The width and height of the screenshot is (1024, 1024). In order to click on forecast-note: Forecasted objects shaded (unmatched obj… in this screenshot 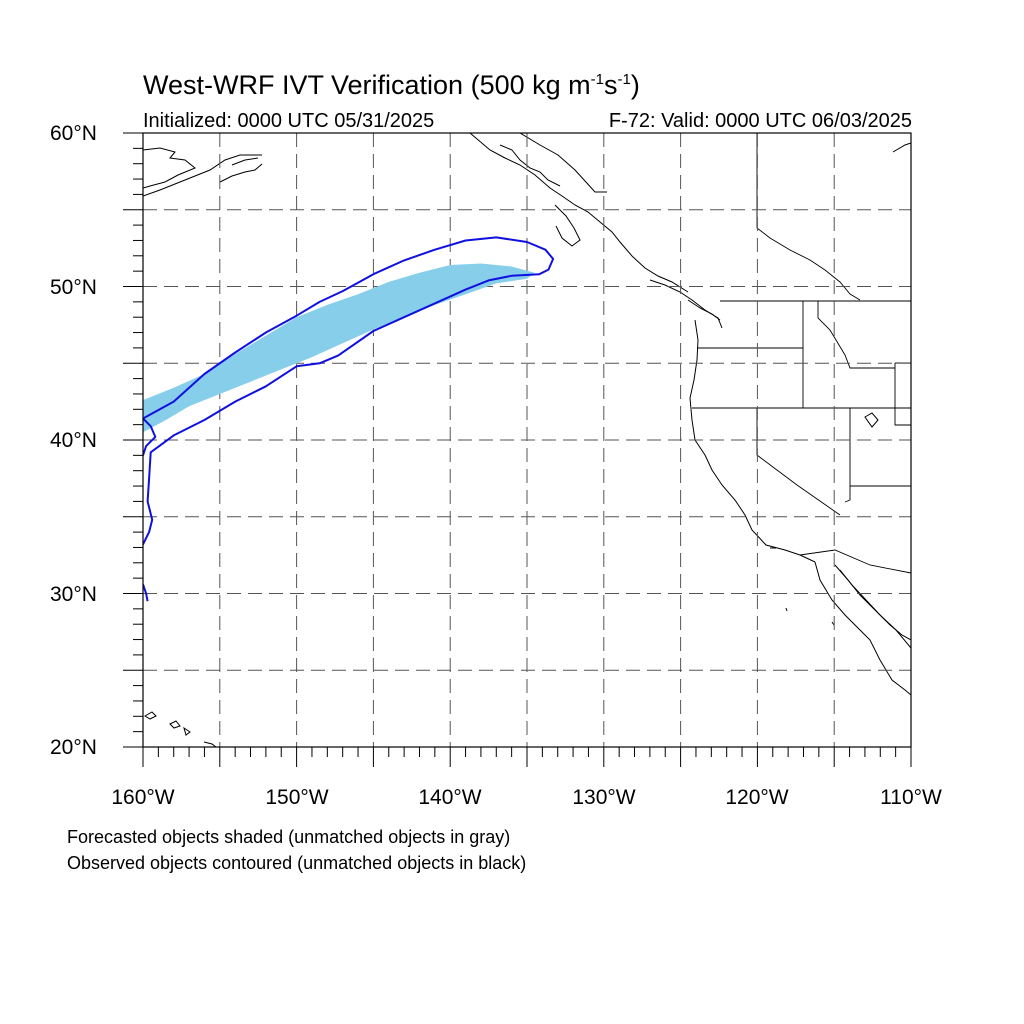, I will do `click(289, 837)`.